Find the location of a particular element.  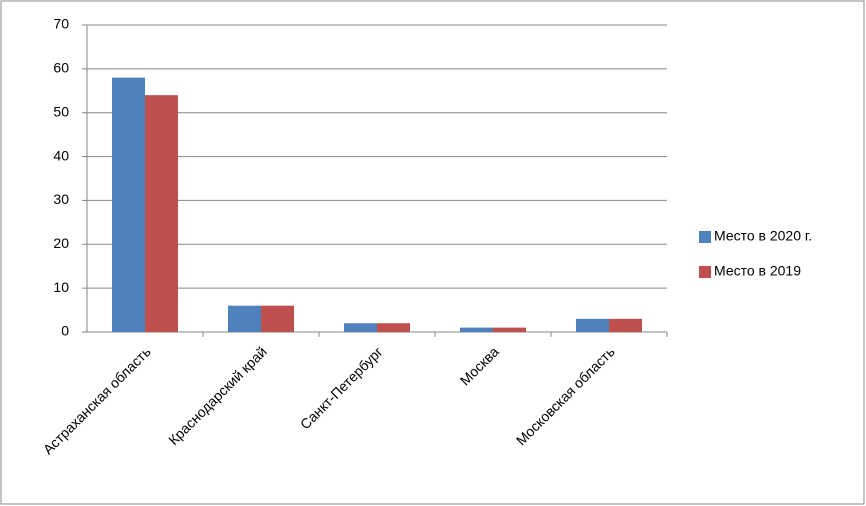

legend-label: Место в 2019 is located at coordinates (757, 271).